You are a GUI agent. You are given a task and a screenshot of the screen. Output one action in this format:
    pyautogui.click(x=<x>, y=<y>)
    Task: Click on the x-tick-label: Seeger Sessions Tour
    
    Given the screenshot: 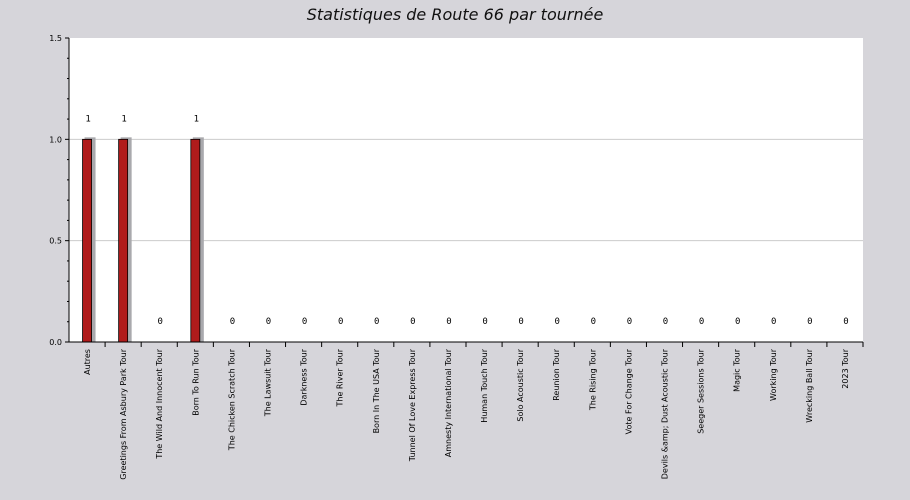 What is the action you would take?
    pyautogui.click(x=701, y=390)
    